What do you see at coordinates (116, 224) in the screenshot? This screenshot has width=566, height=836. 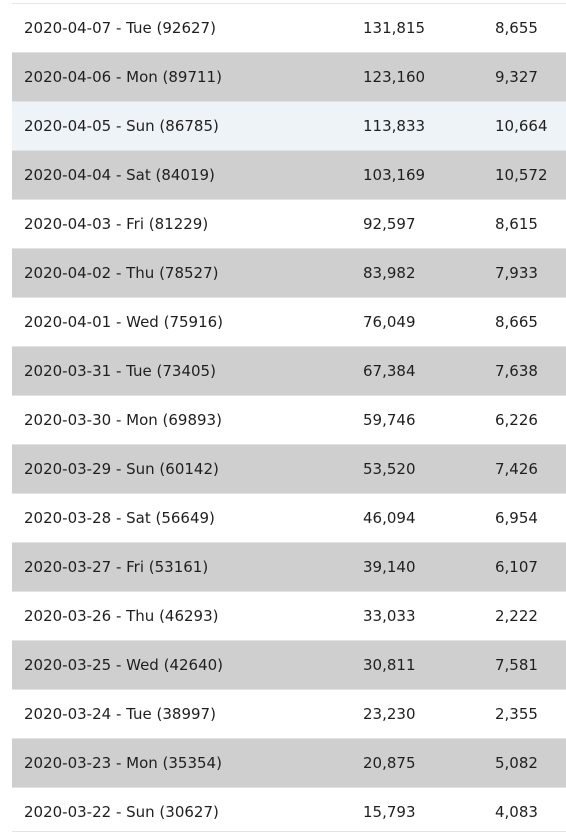 I see `date-cell: 2020-04-03 - Fri (81229)` at bounding box center [116, 224].